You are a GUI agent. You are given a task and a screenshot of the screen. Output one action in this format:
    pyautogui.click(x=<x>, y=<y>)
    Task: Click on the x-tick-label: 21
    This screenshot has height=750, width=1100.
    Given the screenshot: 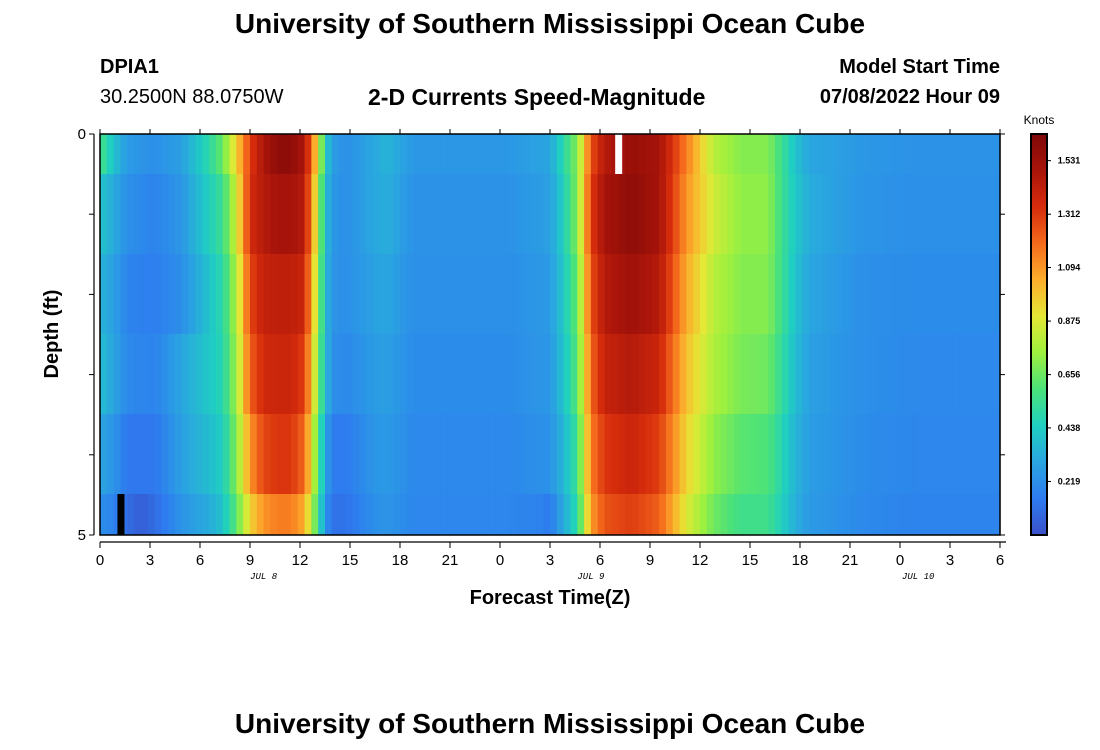 What is the action you would take?
    pyautogui.click(x=850, y=560)
    